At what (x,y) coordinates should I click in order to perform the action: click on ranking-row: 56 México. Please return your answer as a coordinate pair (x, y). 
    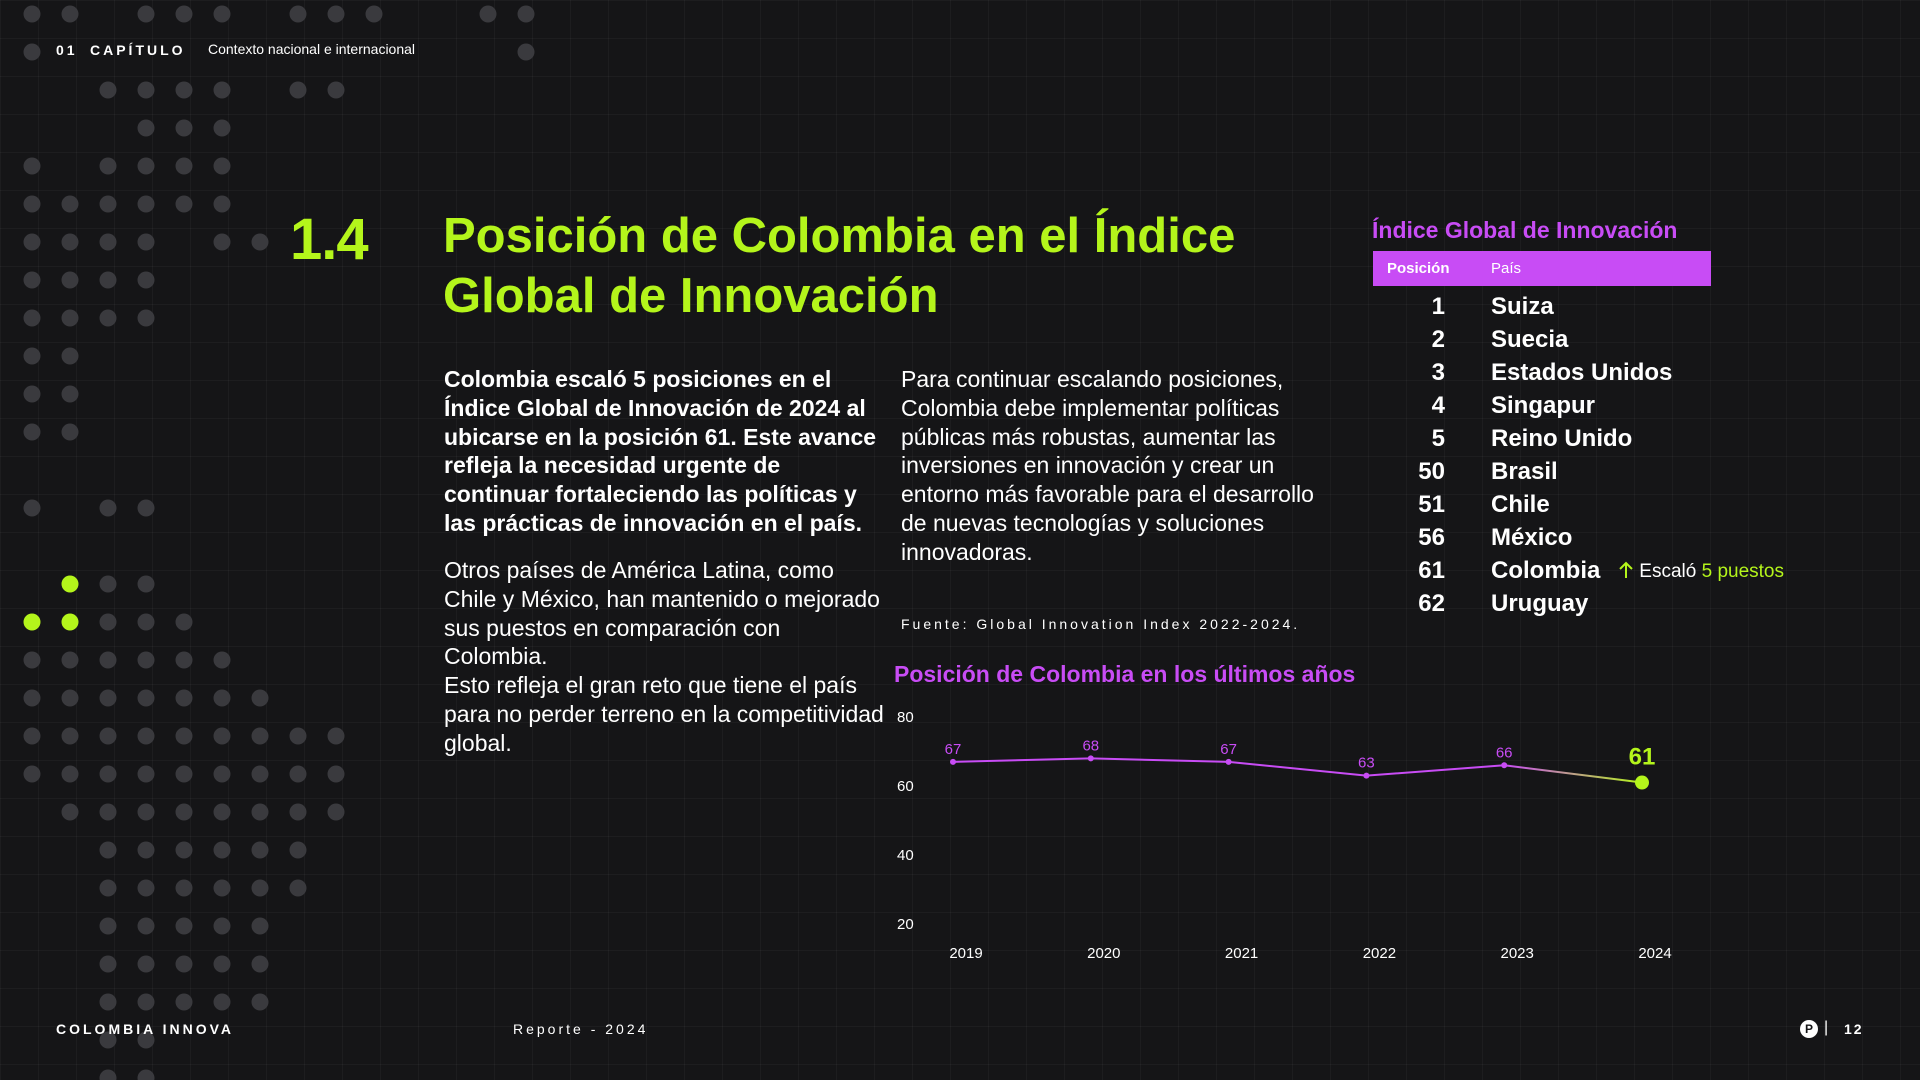
    Looking at the image, I should click on (1623, 540).